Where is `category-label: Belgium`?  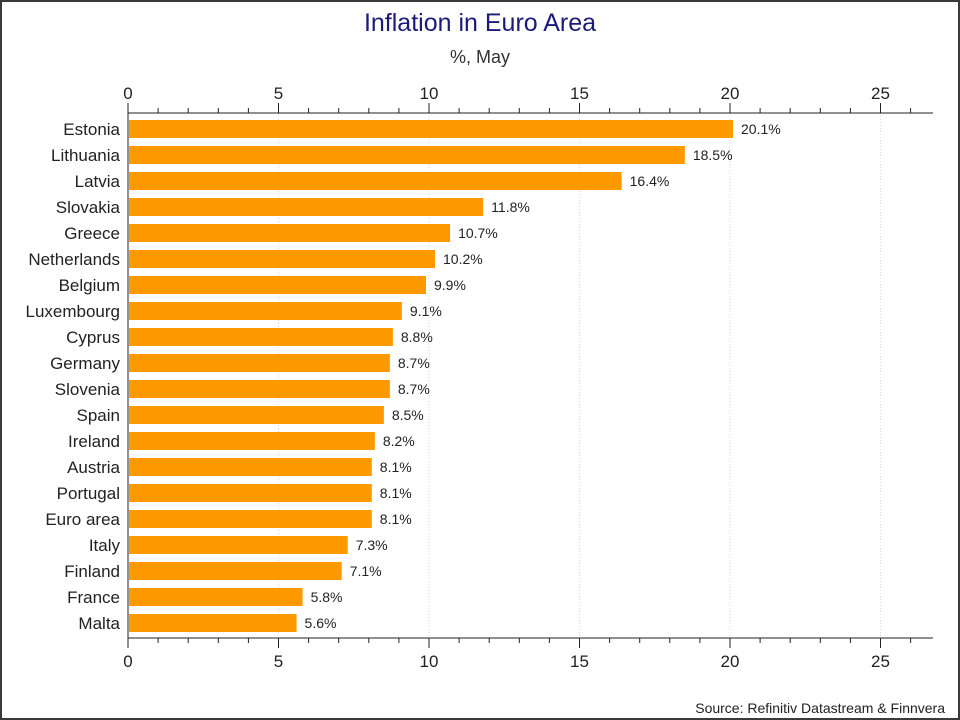
category-label: Belgium is located at coordinates (89, 285).